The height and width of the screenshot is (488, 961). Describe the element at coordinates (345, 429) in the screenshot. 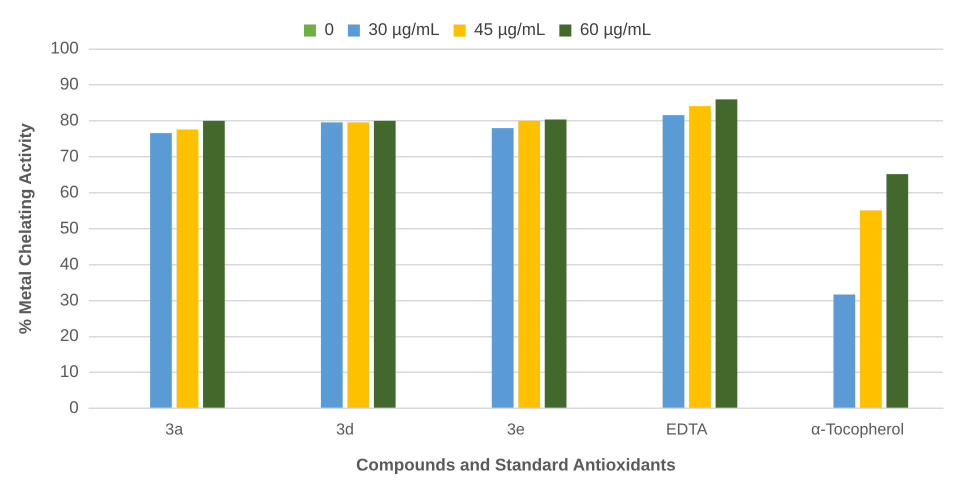

I see `x-tick-label: 3d` at that location.